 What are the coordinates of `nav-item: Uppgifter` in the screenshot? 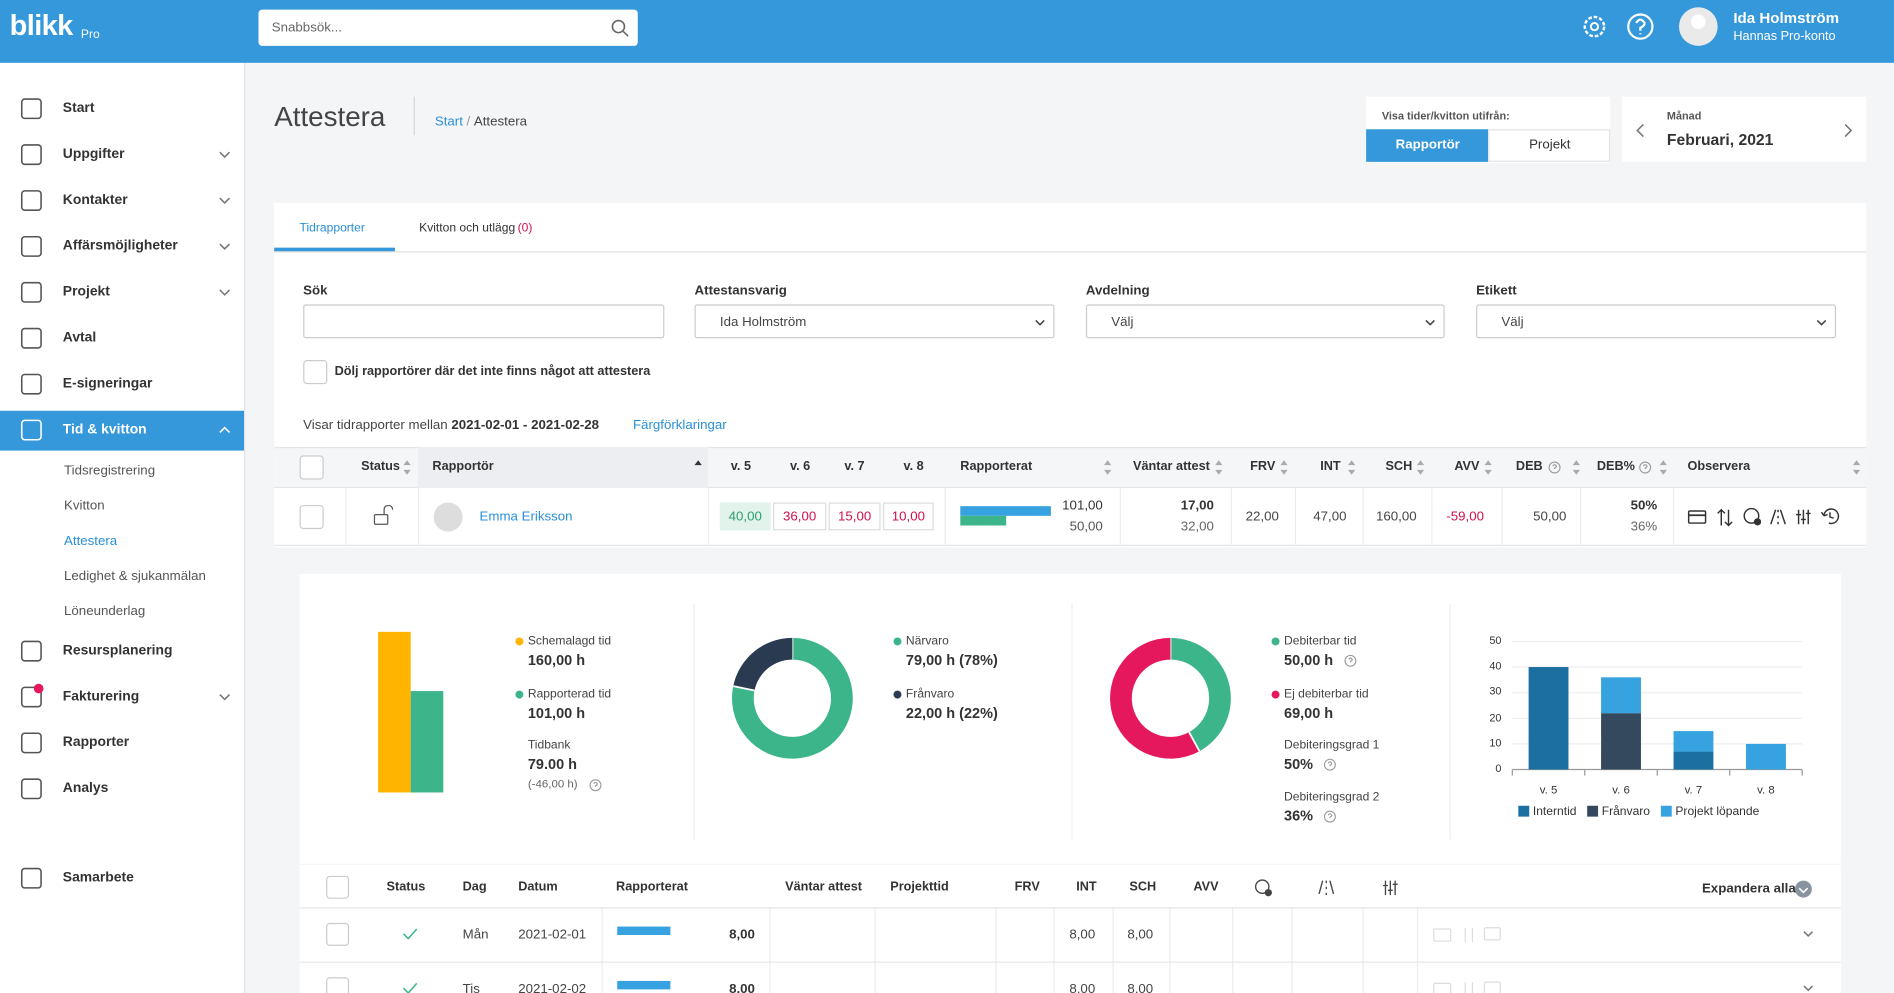 It's located at (93, 154).